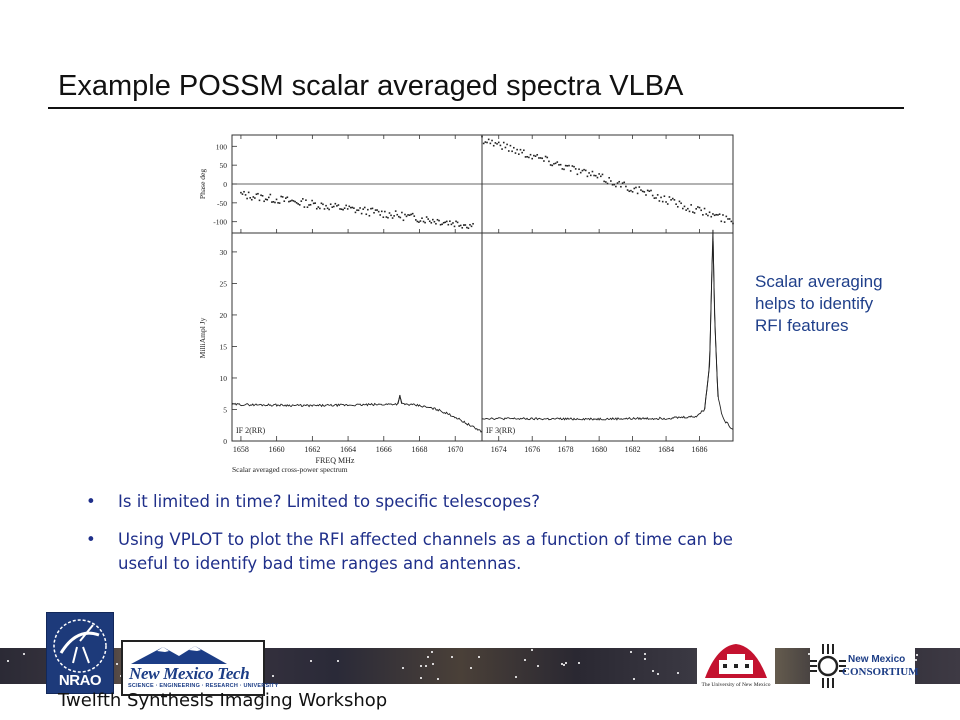 The image size is (960, 720). I want to click on y-tick-label: 5, so click(225, 409).